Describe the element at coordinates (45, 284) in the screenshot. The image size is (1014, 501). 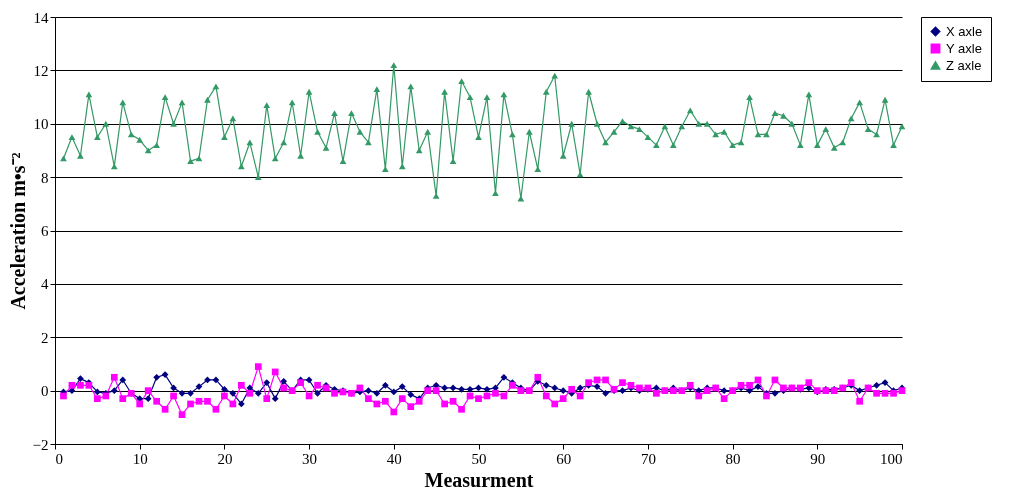
I see `y-tick-label: 4` at that location.